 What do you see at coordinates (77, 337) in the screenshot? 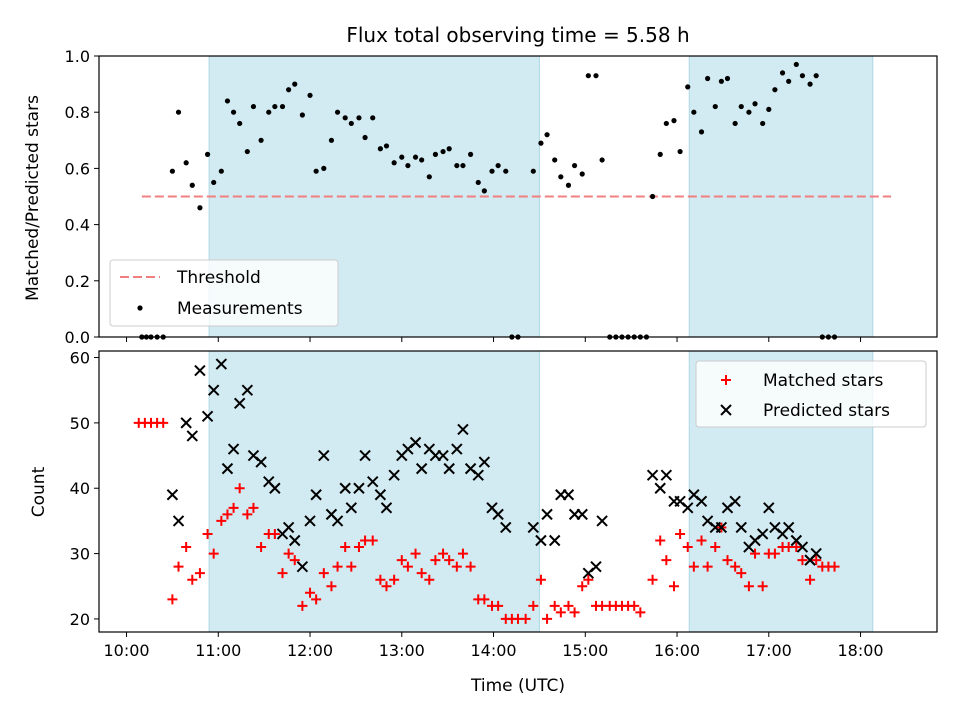
I see `top-y-tick-label: 0.0` at bounding box center [77, 337].